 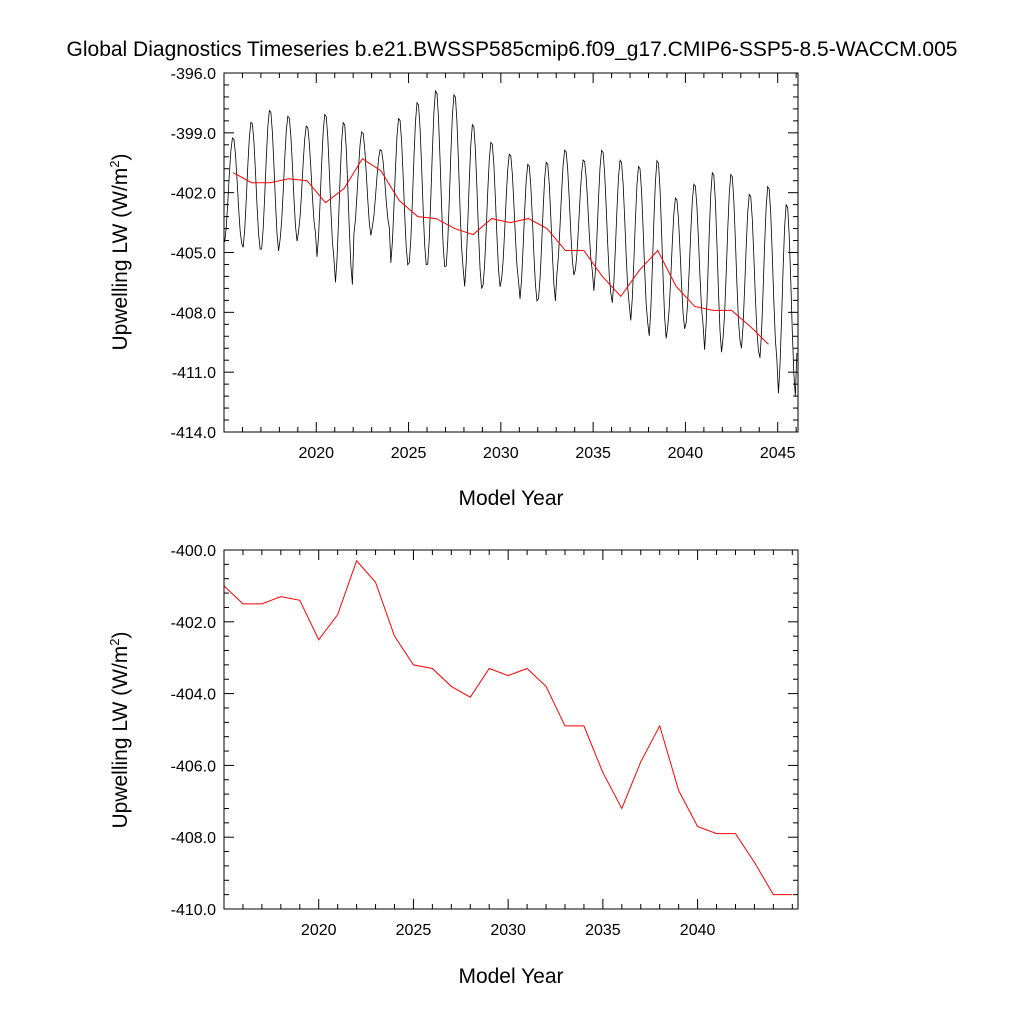 What do you see at coordinates (501, 453) in the screenshot?
I see `top-x-tick-label: 2030` at bounding box center [501, 453].